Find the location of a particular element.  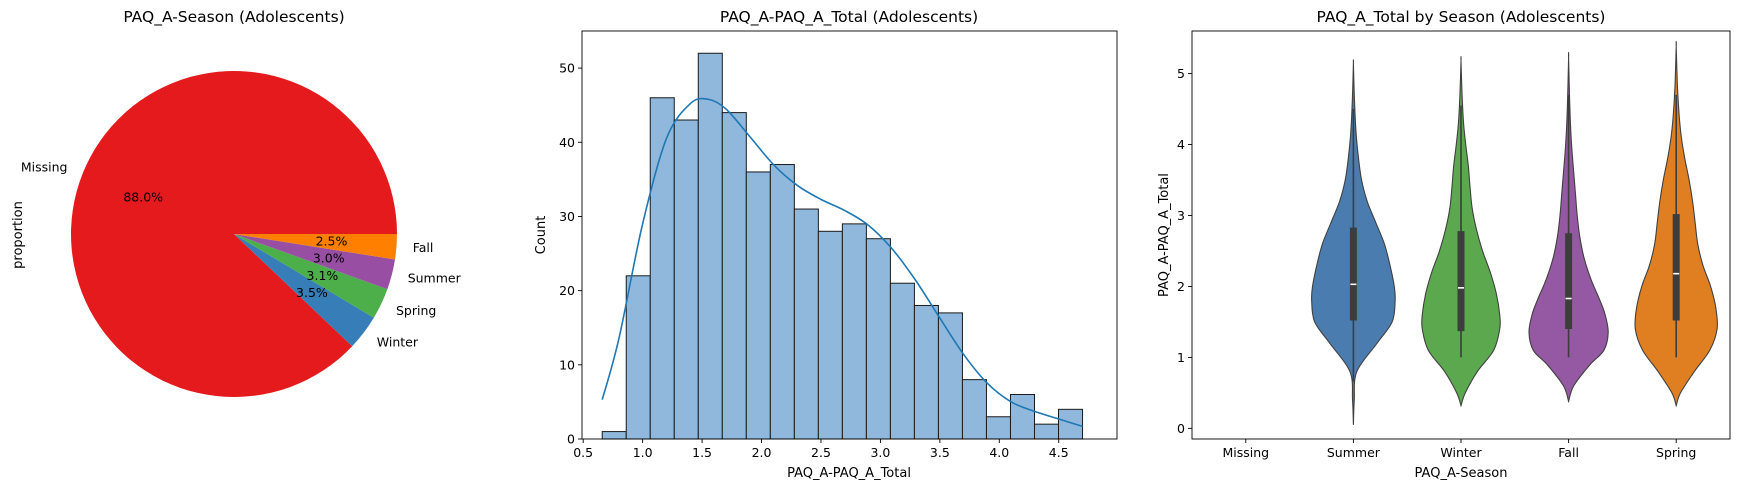

histogram-y-ticks: 0 10 20 30 40 50 is located at coordinates (570, 254).